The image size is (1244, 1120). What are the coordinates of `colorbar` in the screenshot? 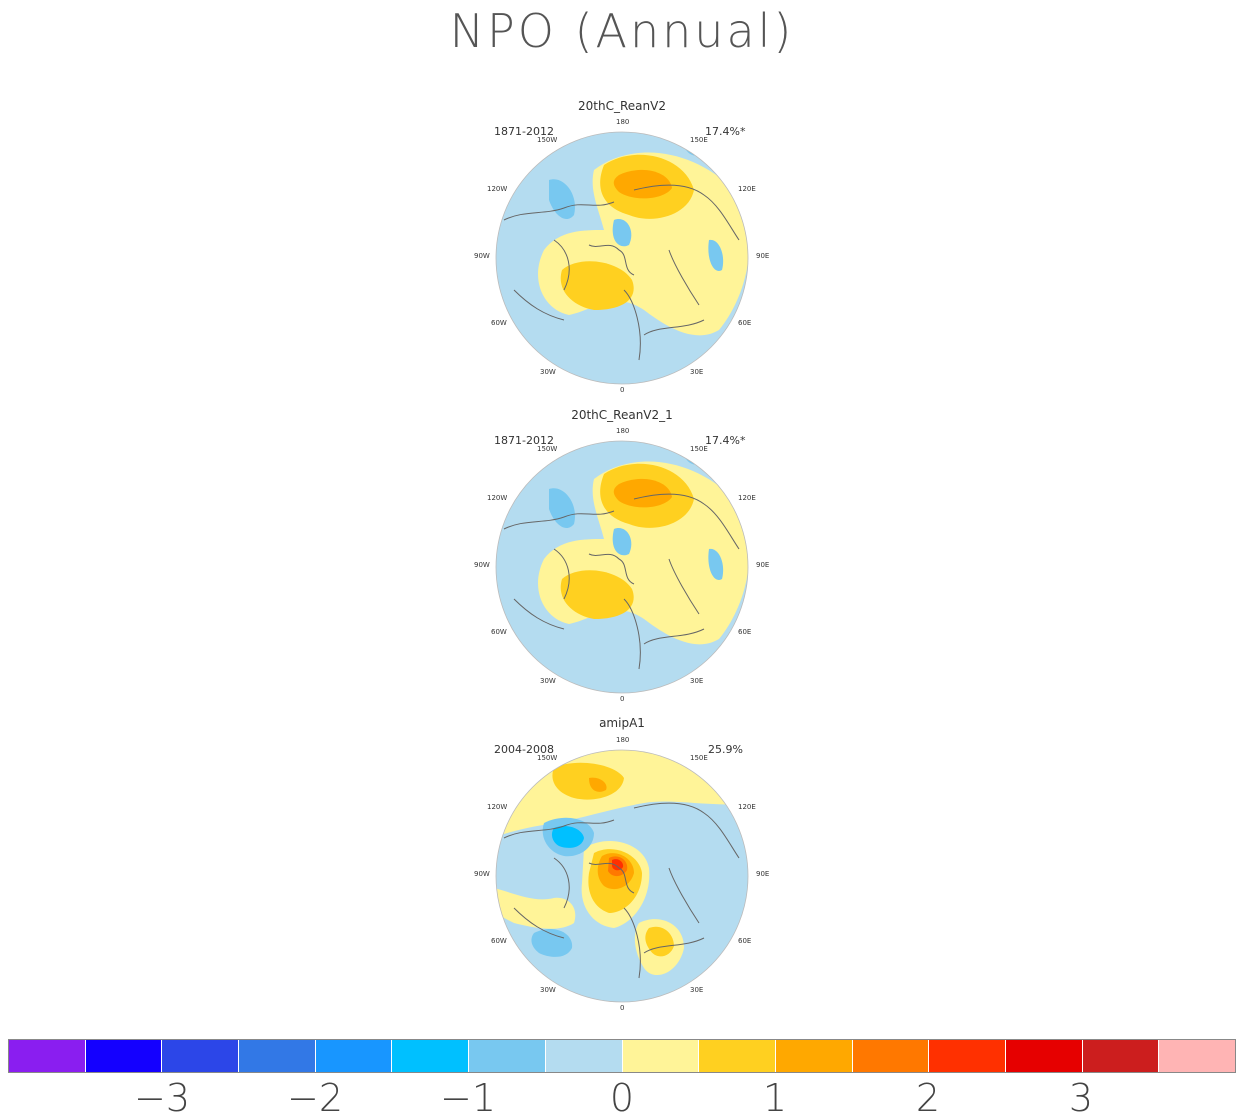 It's located at (622, 1056).